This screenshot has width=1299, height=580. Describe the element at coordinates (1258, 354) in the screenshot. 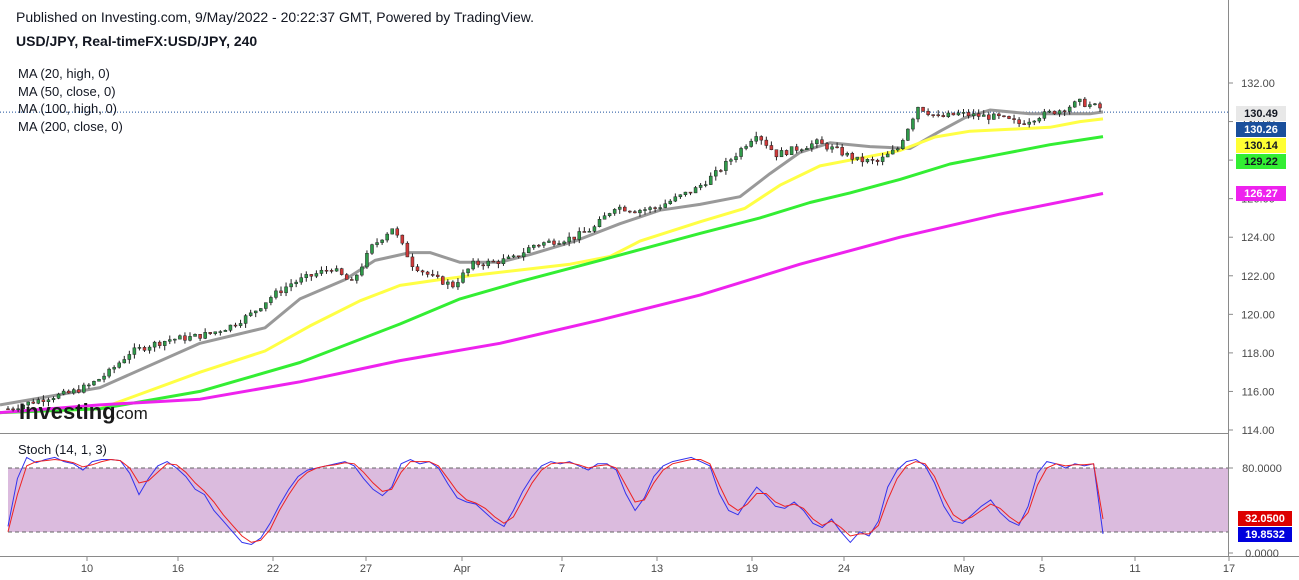

I see `price-tick-label: 118.00` at that location.